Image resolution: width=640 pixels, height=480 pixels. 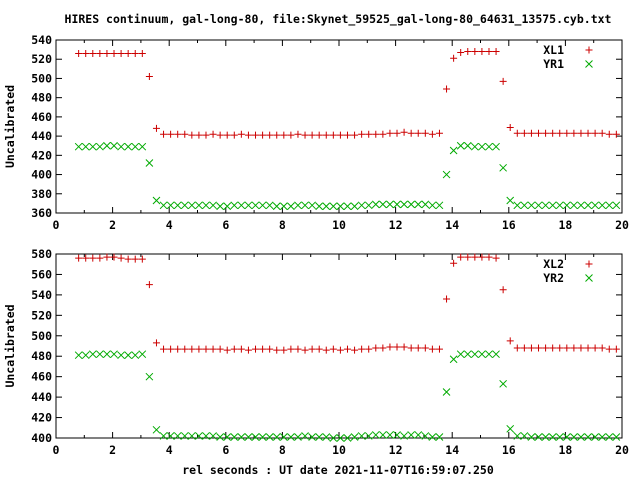 I want to click on x-tick-label: 14, so click(x=452, y=450).